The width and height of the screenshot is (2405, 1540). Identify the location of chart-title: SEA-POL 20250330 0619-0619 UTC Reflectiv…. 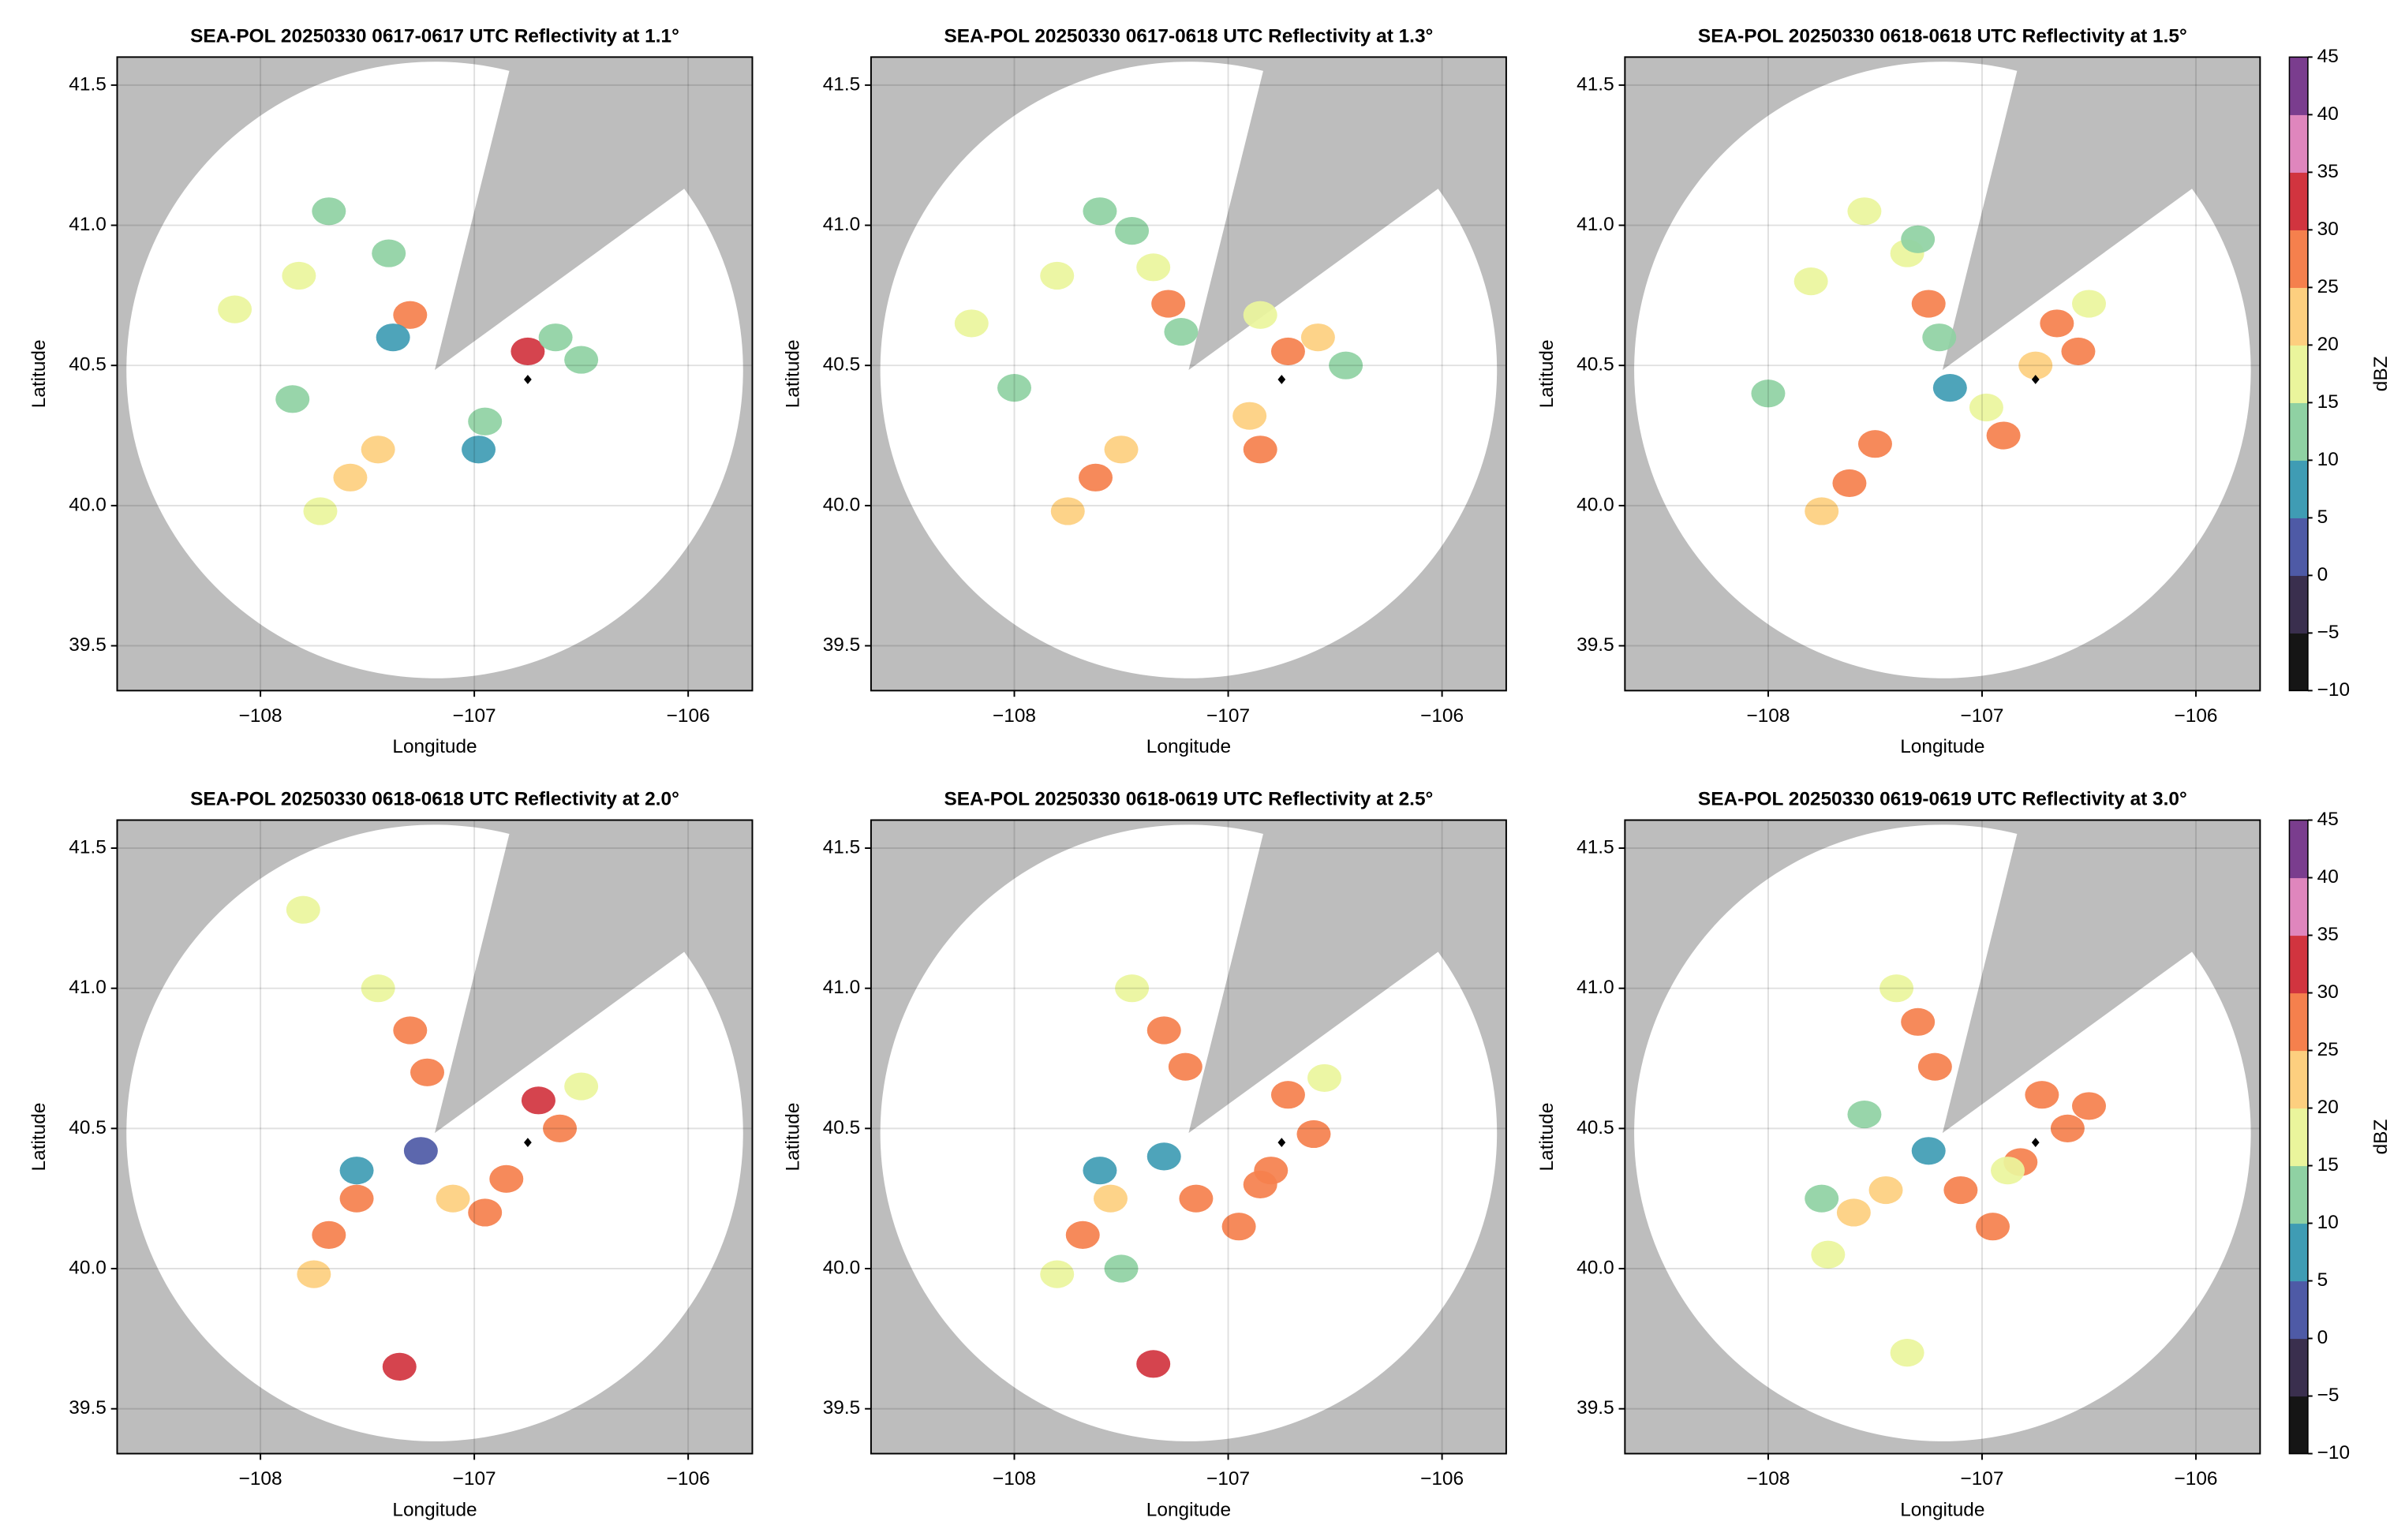
(1942, 799).